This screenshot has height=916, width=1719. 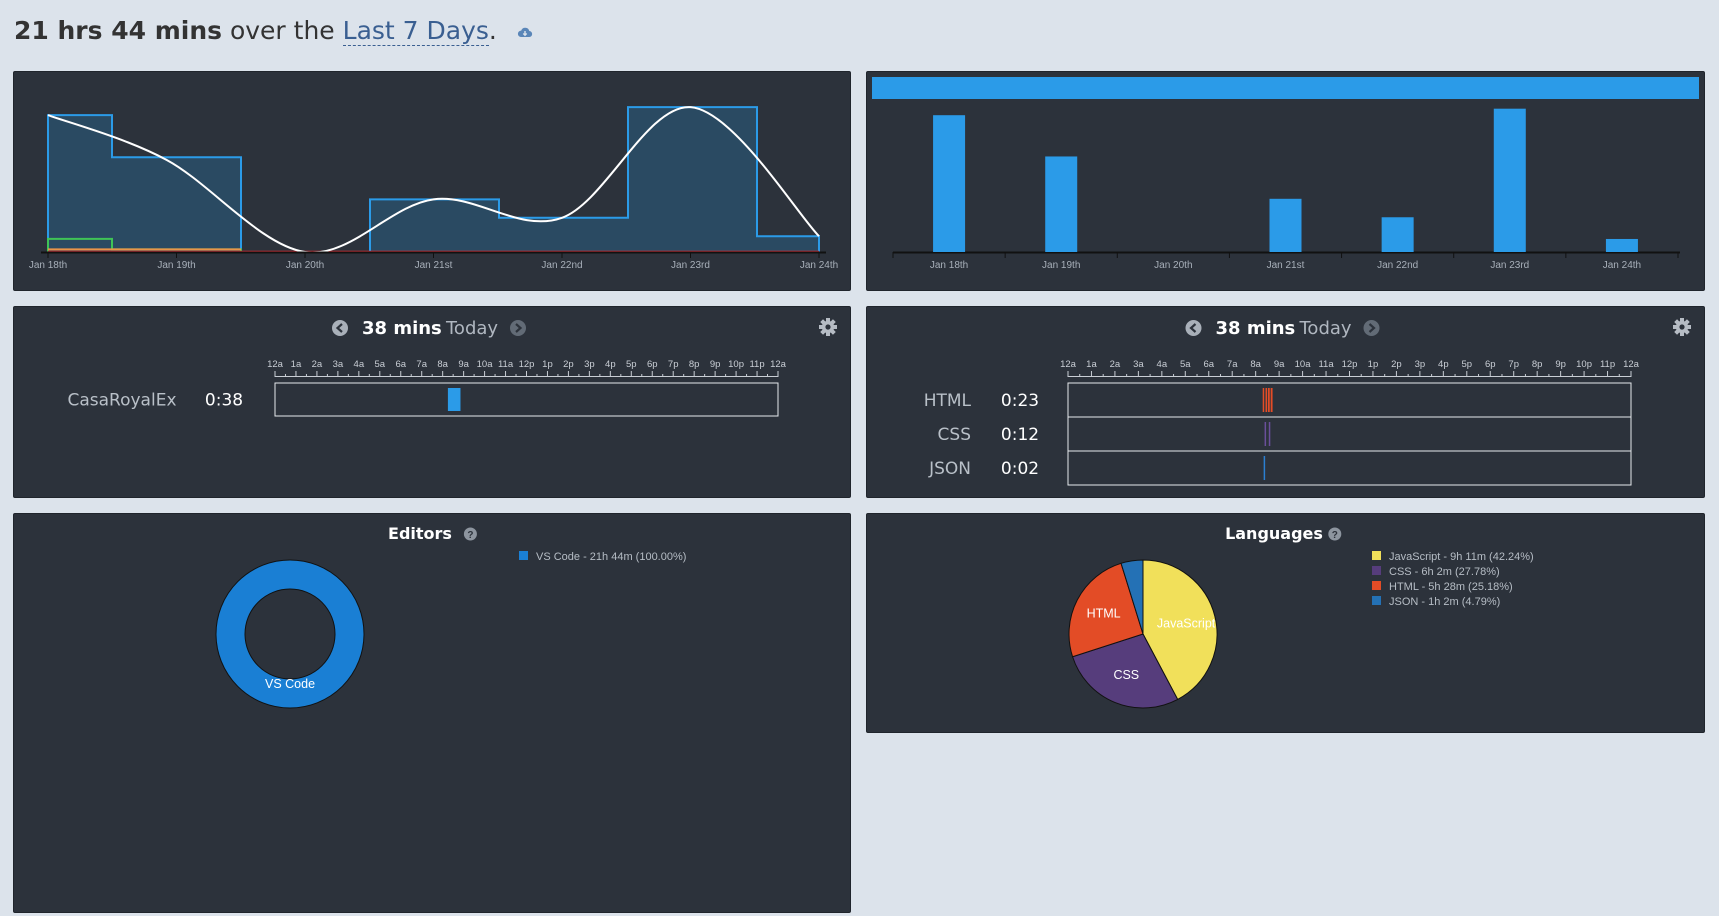 What do you see at coordinates (1682, 333) in the screenshot?
I see `gear-tooth` at bounding box center [1682, 333].